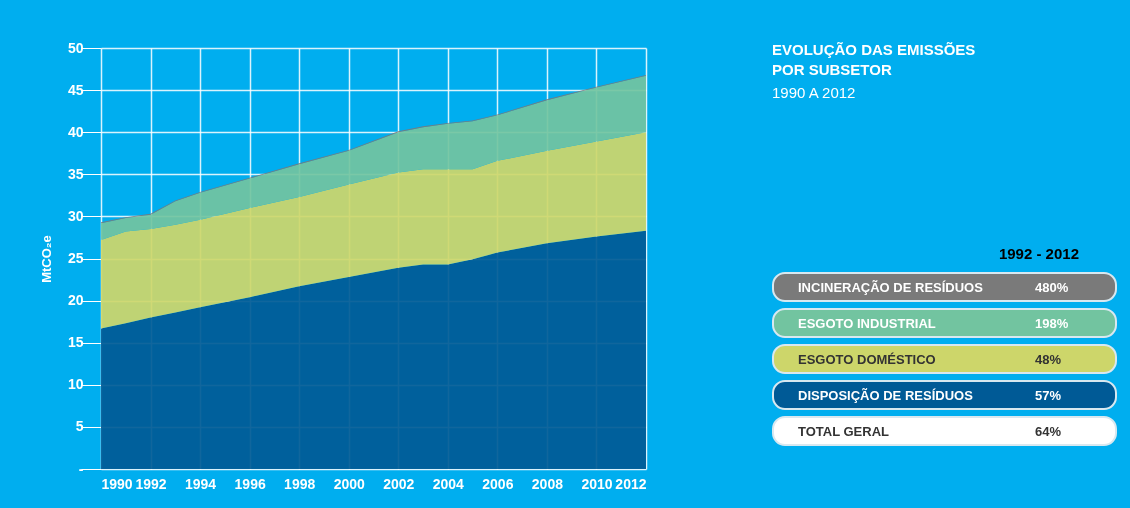  I want to click on text: 64%, so click(1049, 431).